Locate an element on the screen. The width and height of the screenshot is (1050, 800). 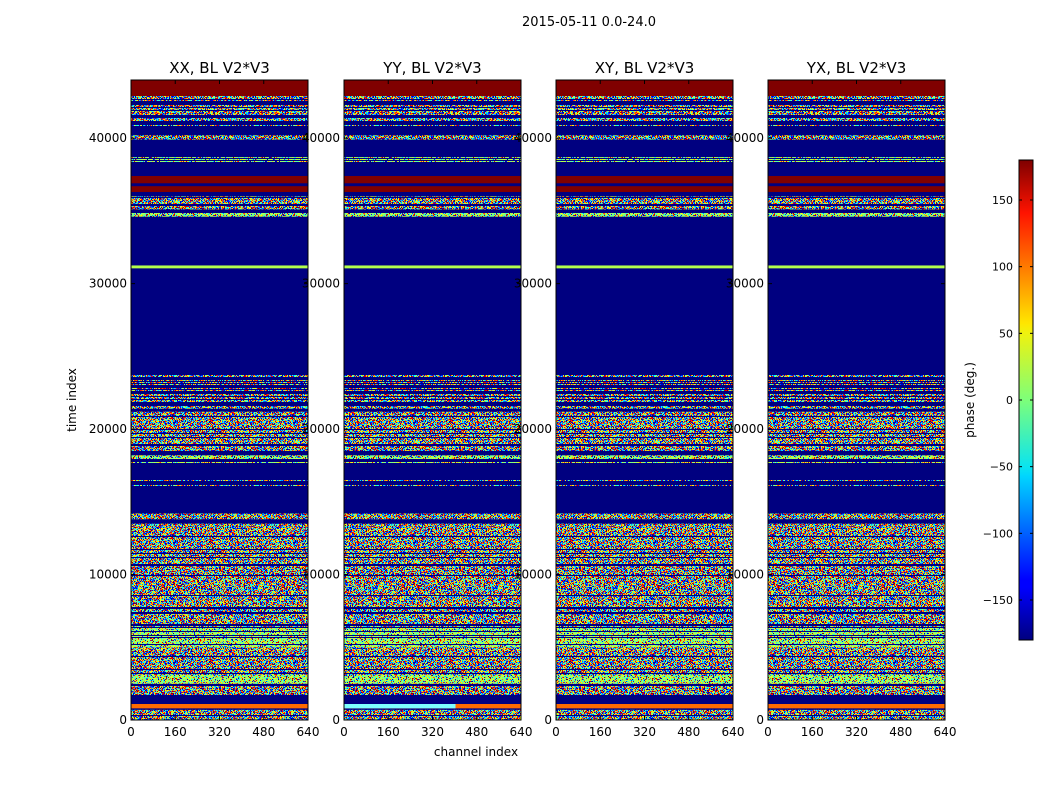
panel-title: XX, BL V2*V3 is located at coordinates (219, 68).